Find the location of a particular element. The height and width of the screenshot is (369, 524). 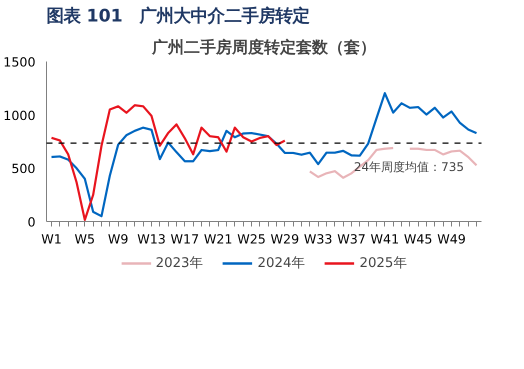

ref-line-label: 24年周度均值：735 is located at coordinates (409, 167).